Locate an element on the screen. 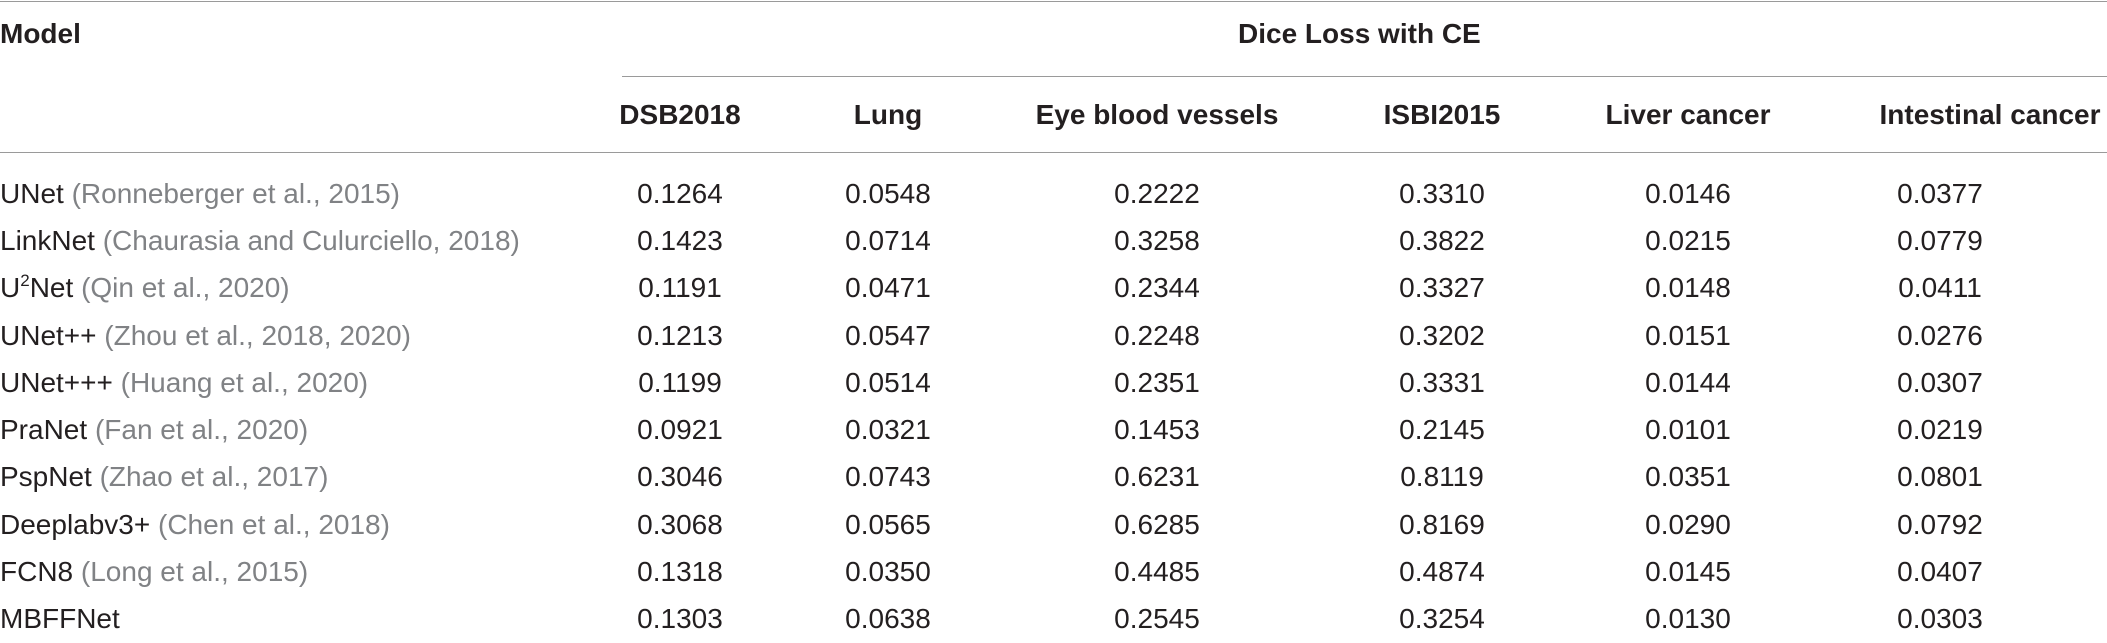 This screenshot has height=643, width=2107. citation-link: (Zhou et al., 2018, 2020) is located at coordinates (257, 335).